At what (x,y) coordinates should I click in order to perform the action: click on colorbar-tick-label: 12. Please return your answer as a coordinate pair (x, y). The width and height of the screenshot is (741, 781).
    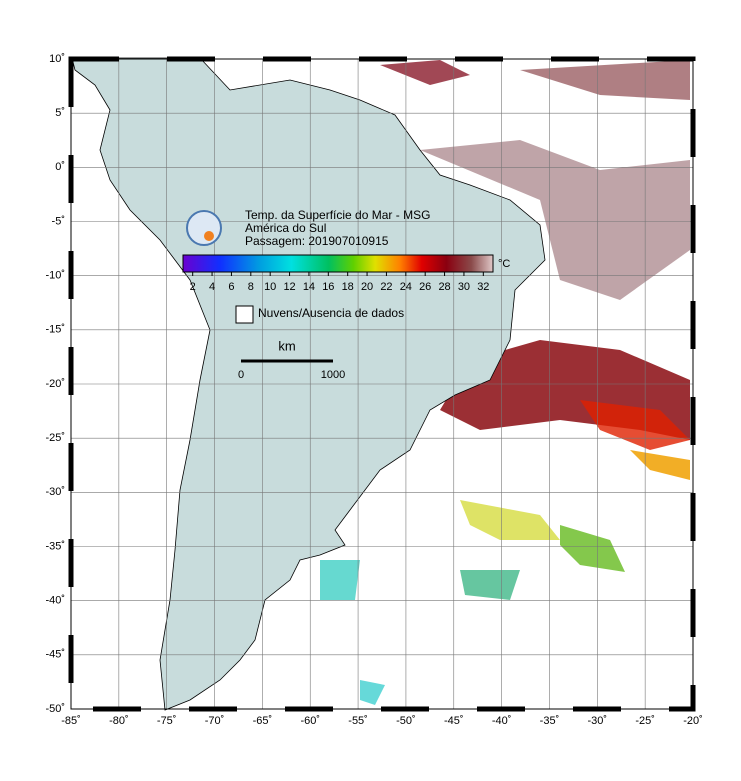
    Looking at the image, I should click on (289, 287).